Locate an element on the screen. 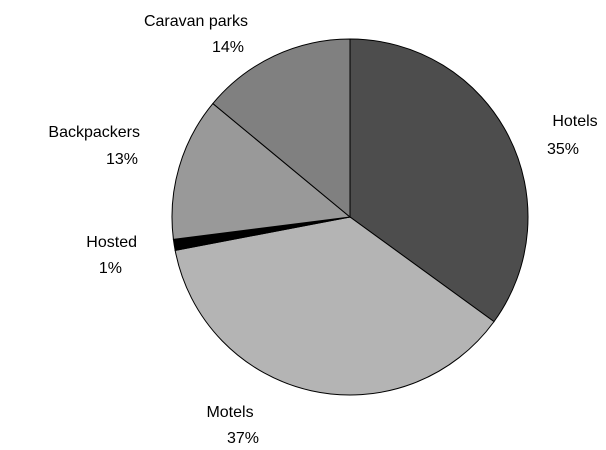  slice-value-label: 1% is located at coordinates (110, 268).